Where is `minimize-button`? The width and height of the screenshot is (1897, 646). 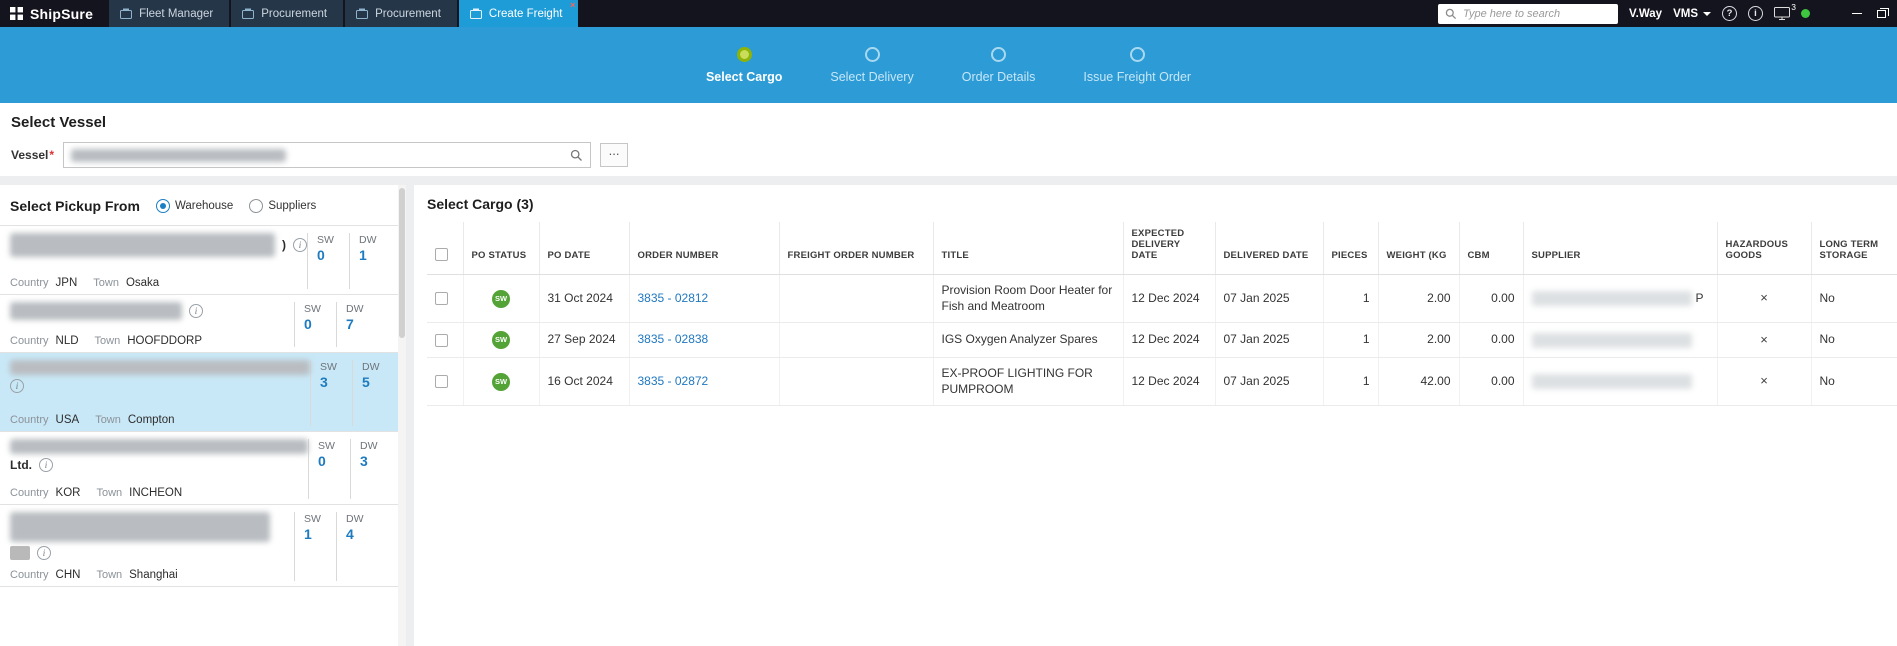 minimize-button is located at coordinates (1857, 13).